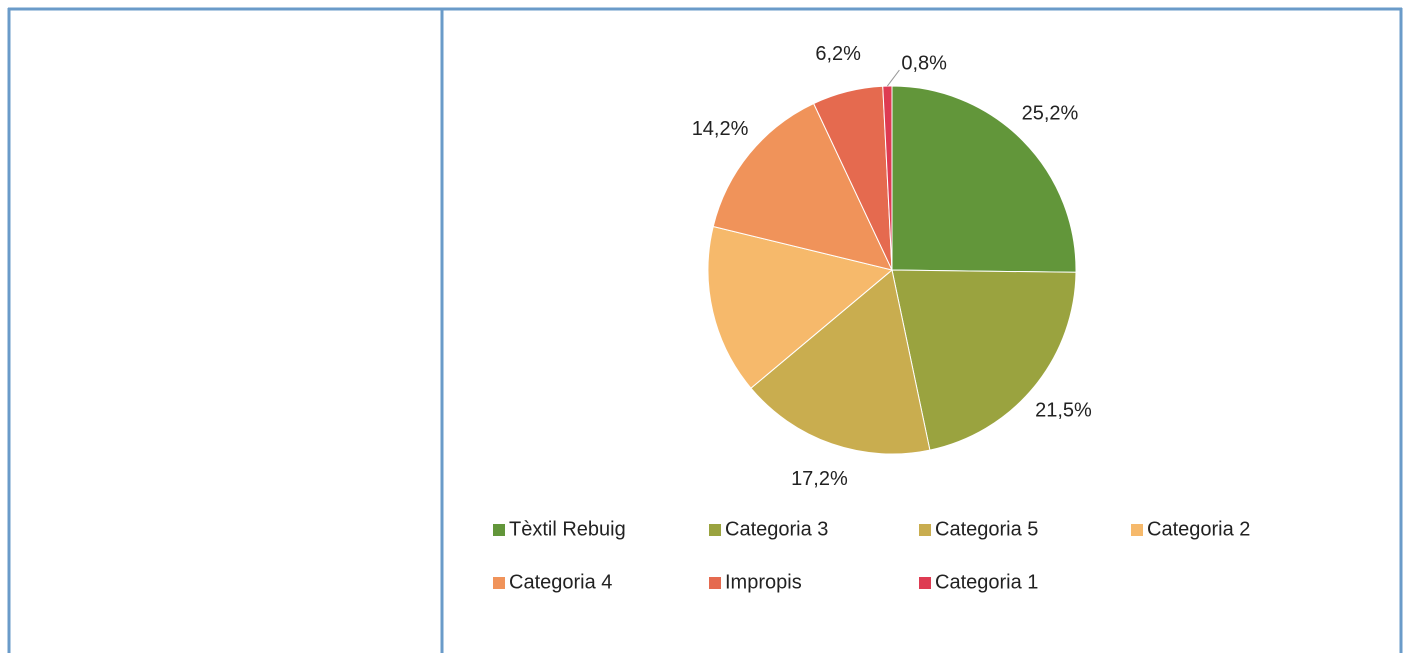 This screenshot has height=653, width=1411. I want to click on leader-line, so click(893, 78).